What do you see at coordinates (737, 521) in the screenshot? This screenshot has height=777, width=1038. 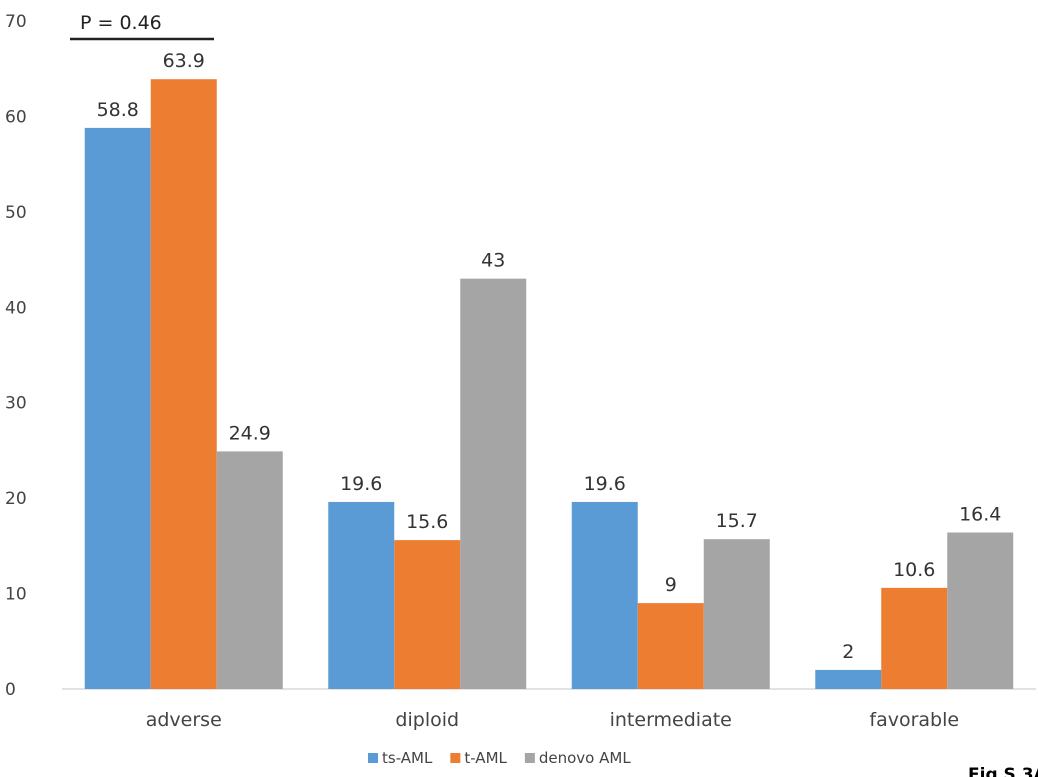 I see `data-label: 15.7` at bounding box center [737, 521].